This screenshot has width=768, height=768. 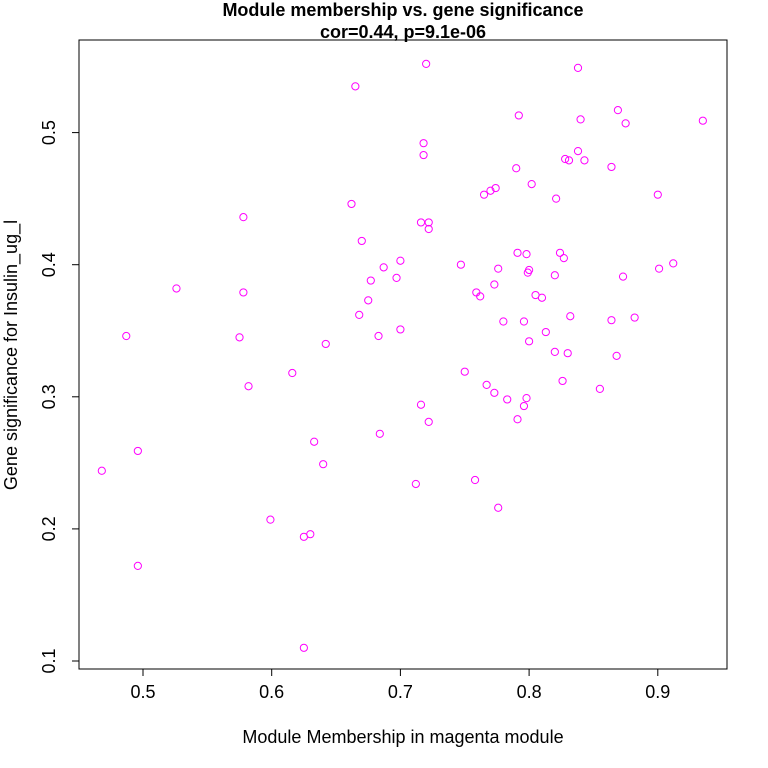 What do you see at coordinates (49, 396) in the screenshot?
I see `y-tick-label: 0.3` at bounding box center [49, 396].